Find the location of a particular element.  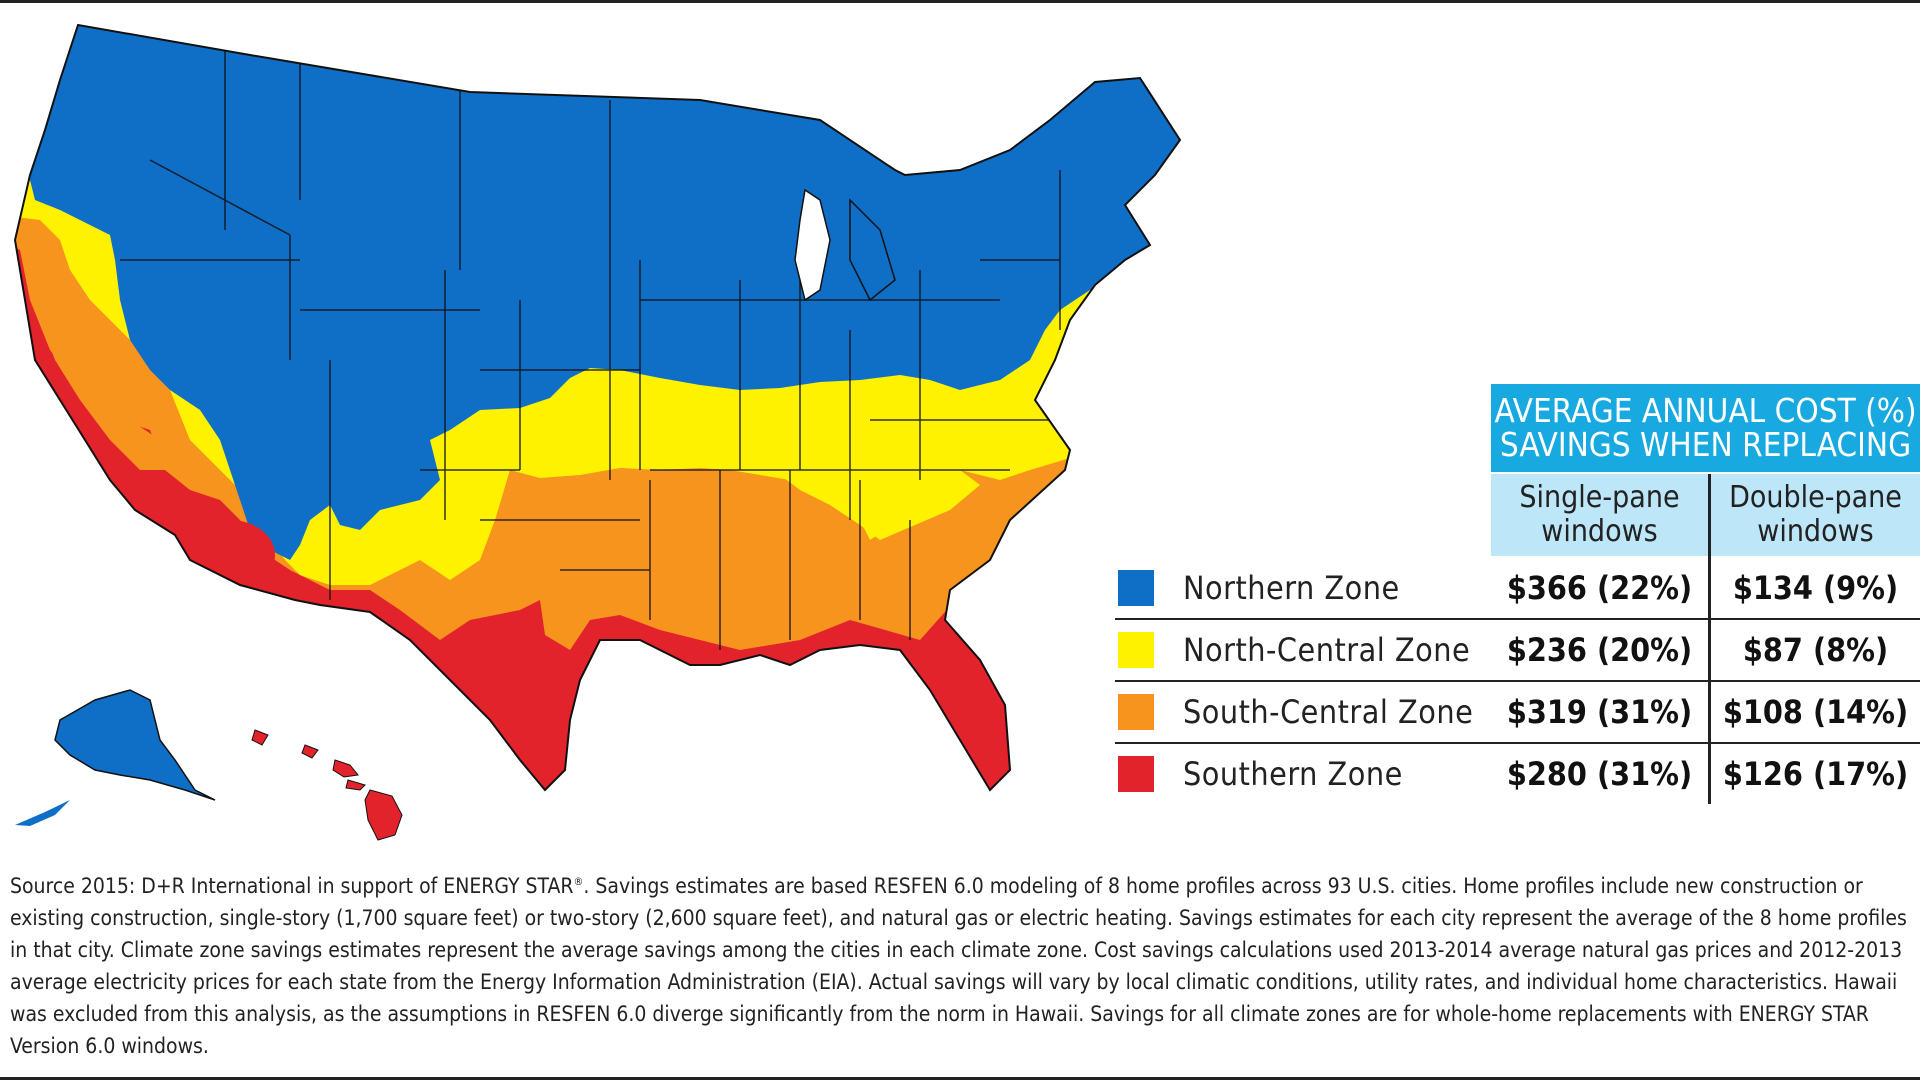

zone-name: Southern Zone is located at coordinates (1293, 774).